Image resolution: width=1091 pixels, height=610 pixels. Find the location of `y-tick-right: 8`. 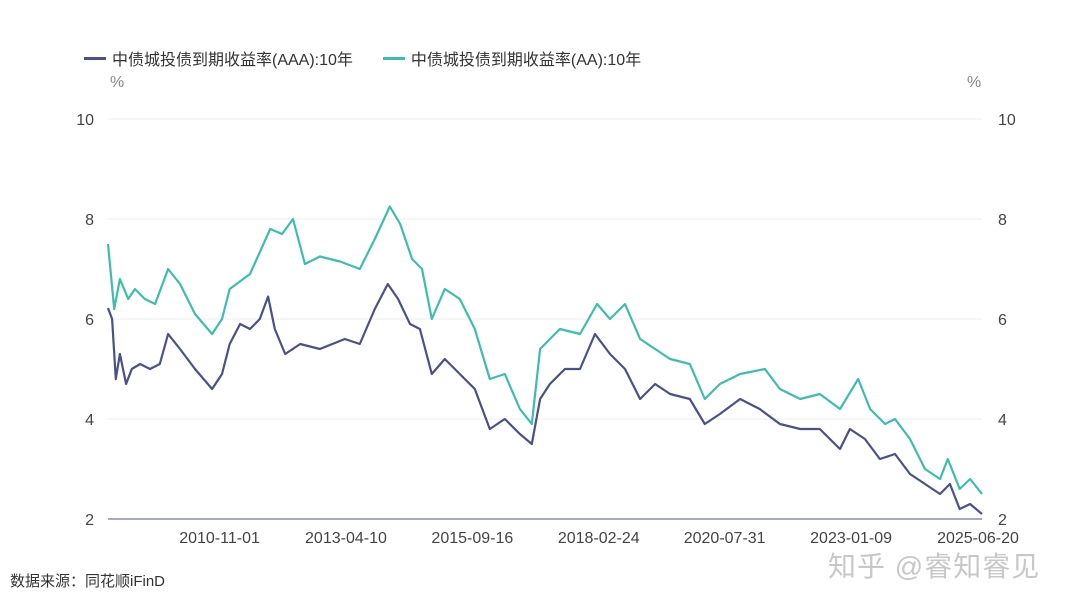

y-tick-right: 8 is located at coordinates (1002, 220).